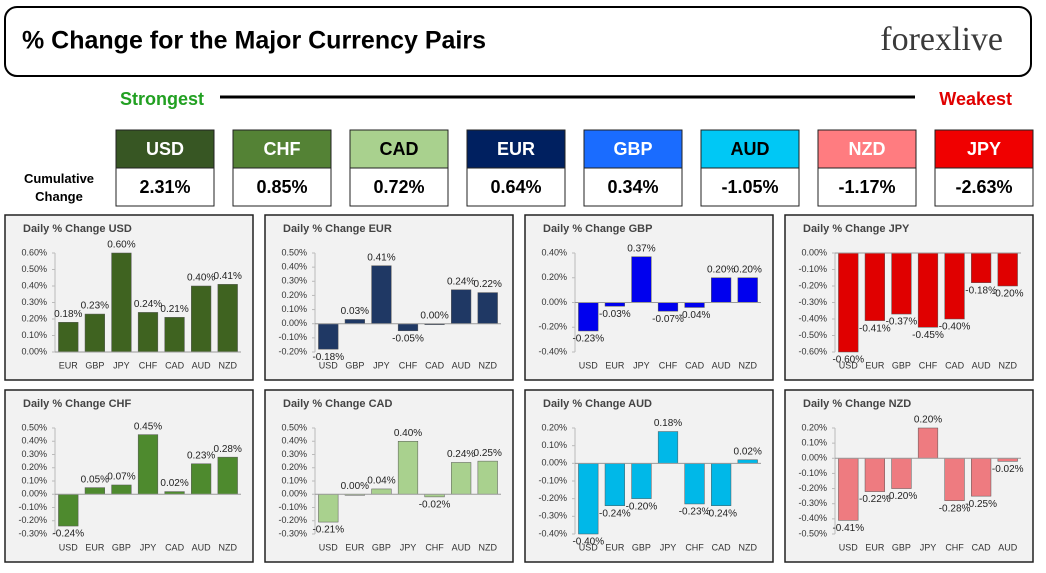 The image size is (1046, 573). I want to click on value-label: -0.07%, so click(668, 319).